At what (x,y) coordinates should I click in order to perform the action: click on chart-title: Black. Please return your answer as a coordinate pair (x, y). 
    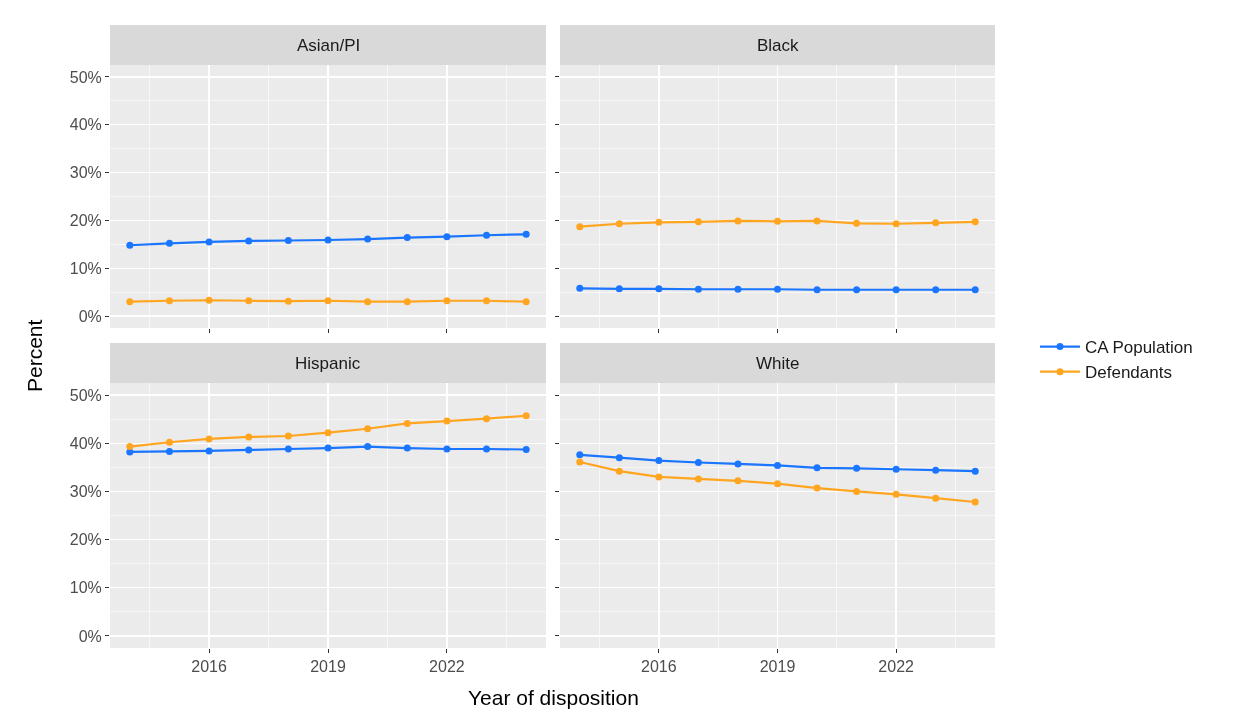
    Looking at the image, I should click on (778, 45).